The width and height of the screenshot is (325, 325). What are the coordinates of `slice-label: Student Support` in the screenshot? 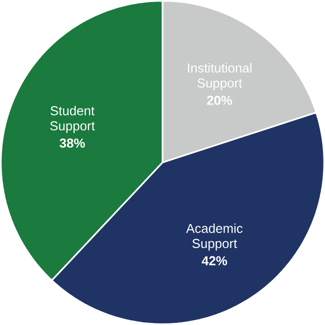 It's located at (72, 120).